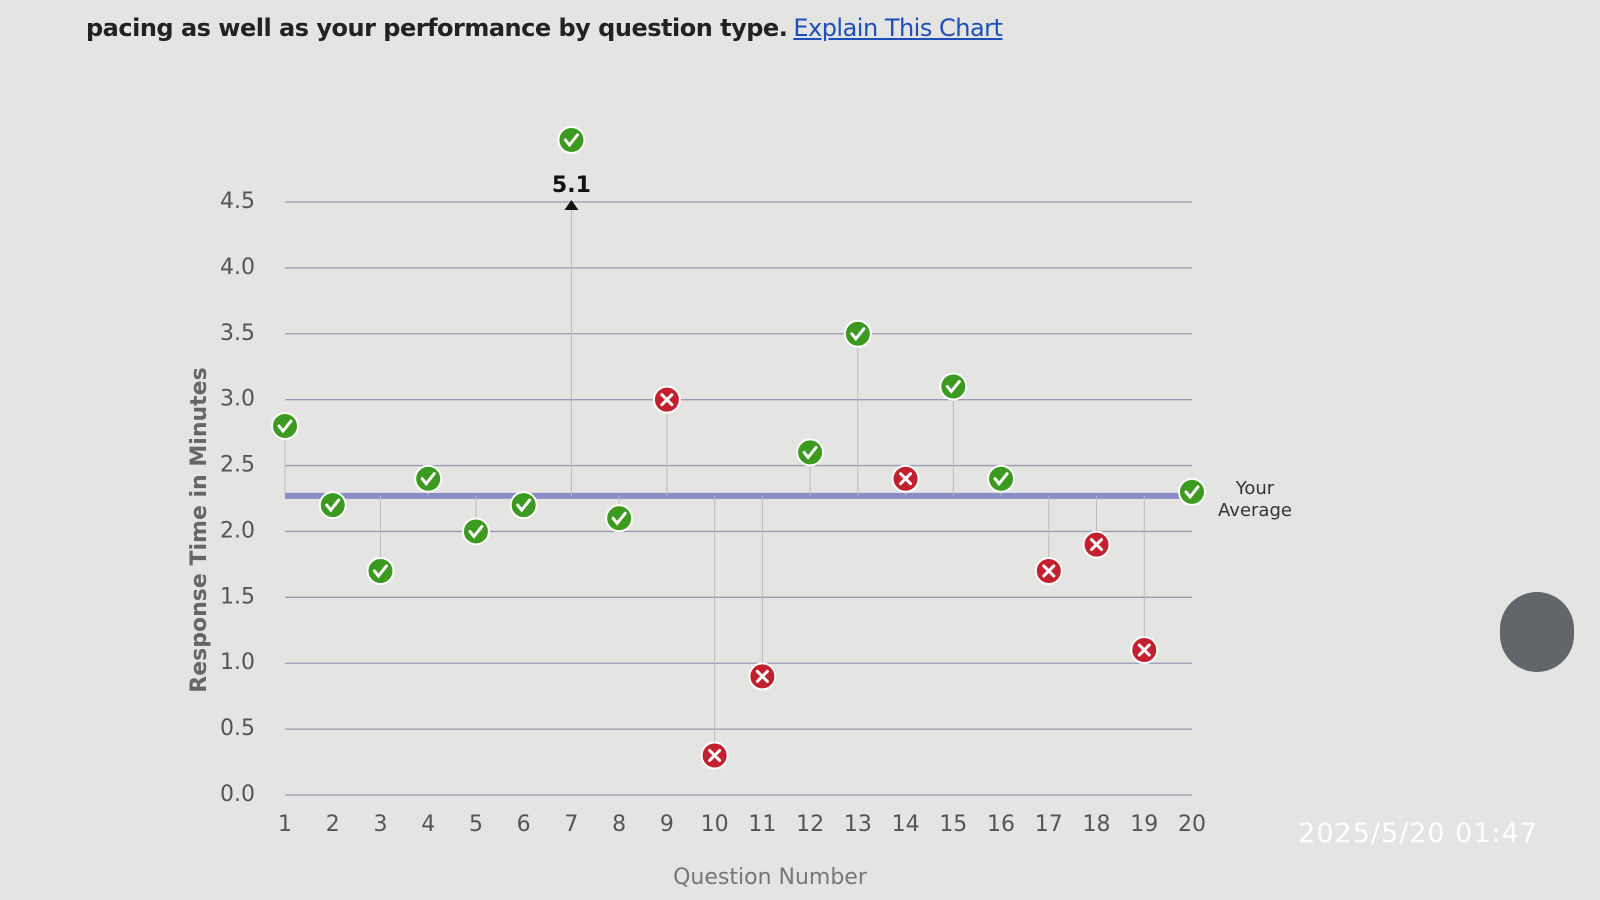 This screenshot has height=900, width=1600. I want to click on x-tick-label: 5, so click(476, 824).